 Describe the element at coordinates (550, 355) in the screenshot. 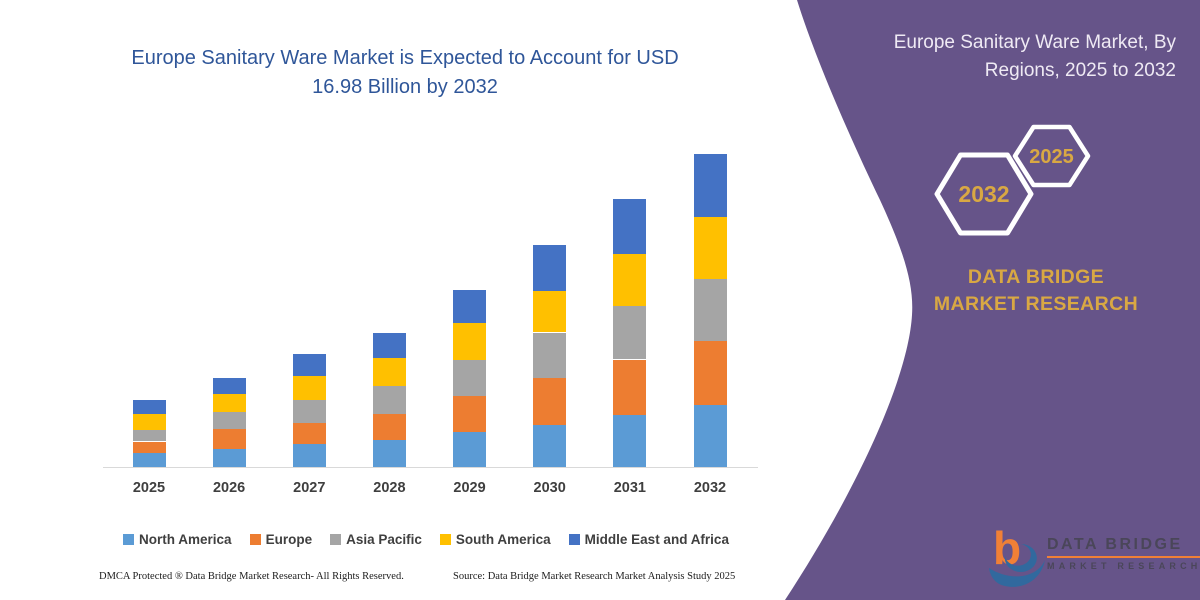

I see `bar-segment-2030-asia-pacific` at that location.